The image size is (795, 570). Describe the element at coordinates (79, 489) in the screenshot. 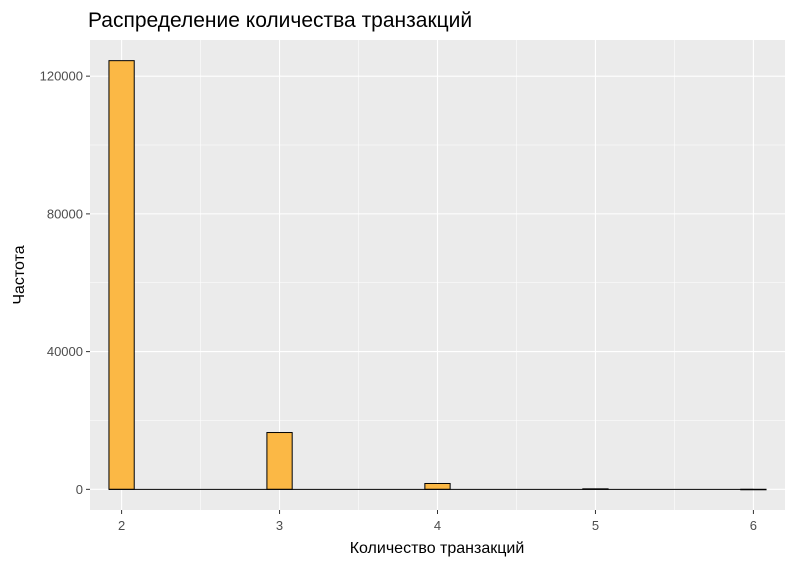

I see `y-tick-label: 0` at that location.